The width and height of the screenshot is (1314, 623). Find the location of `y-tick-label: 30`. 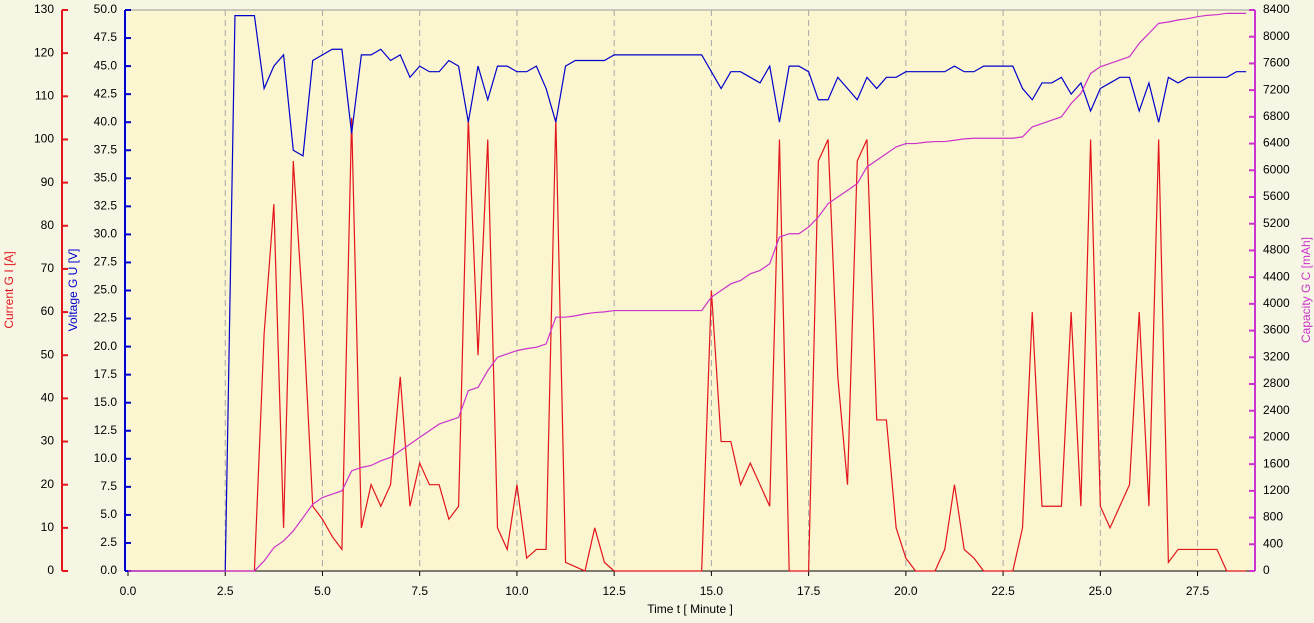

y-tick-label: 30 is located at coordinates (48, 441).